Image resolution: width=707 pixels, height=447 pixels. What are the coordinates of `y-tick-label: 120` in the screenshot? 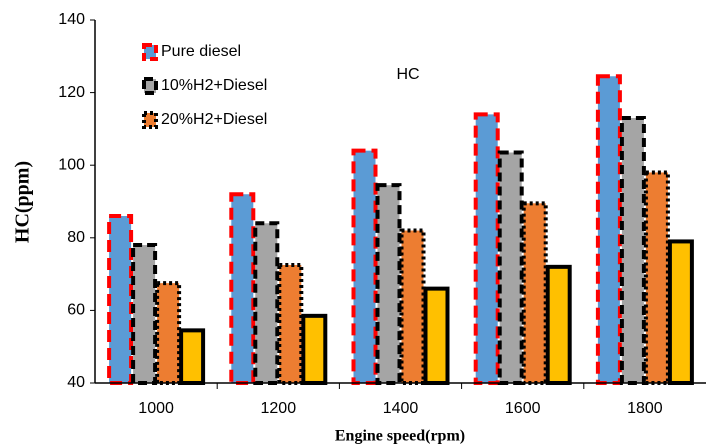 It's located at (71, 92).